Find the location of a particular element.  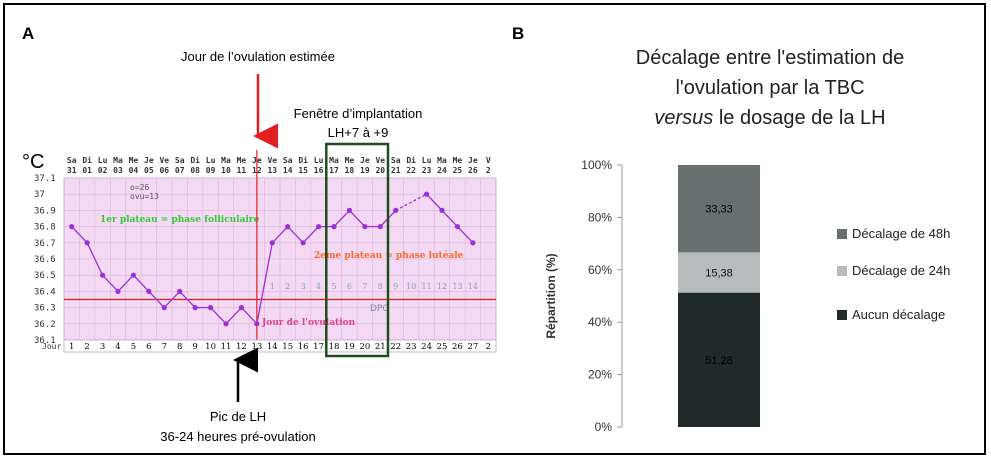

date-label: 14 is located at coordinates (288, 170).